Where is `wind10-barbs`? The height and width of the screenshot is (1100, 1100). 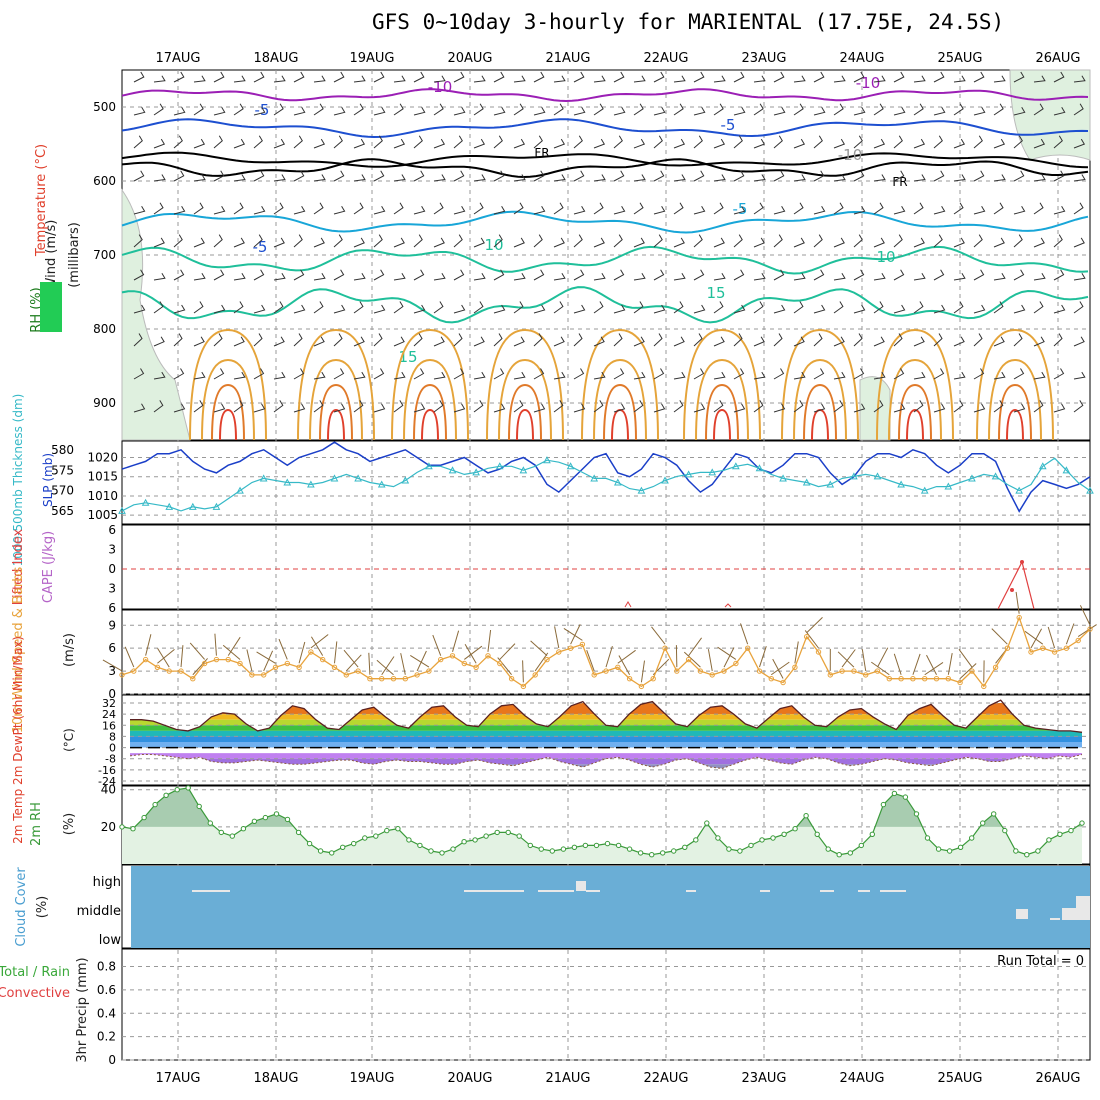
wind10-barbs is located at coordinates (599, 637).